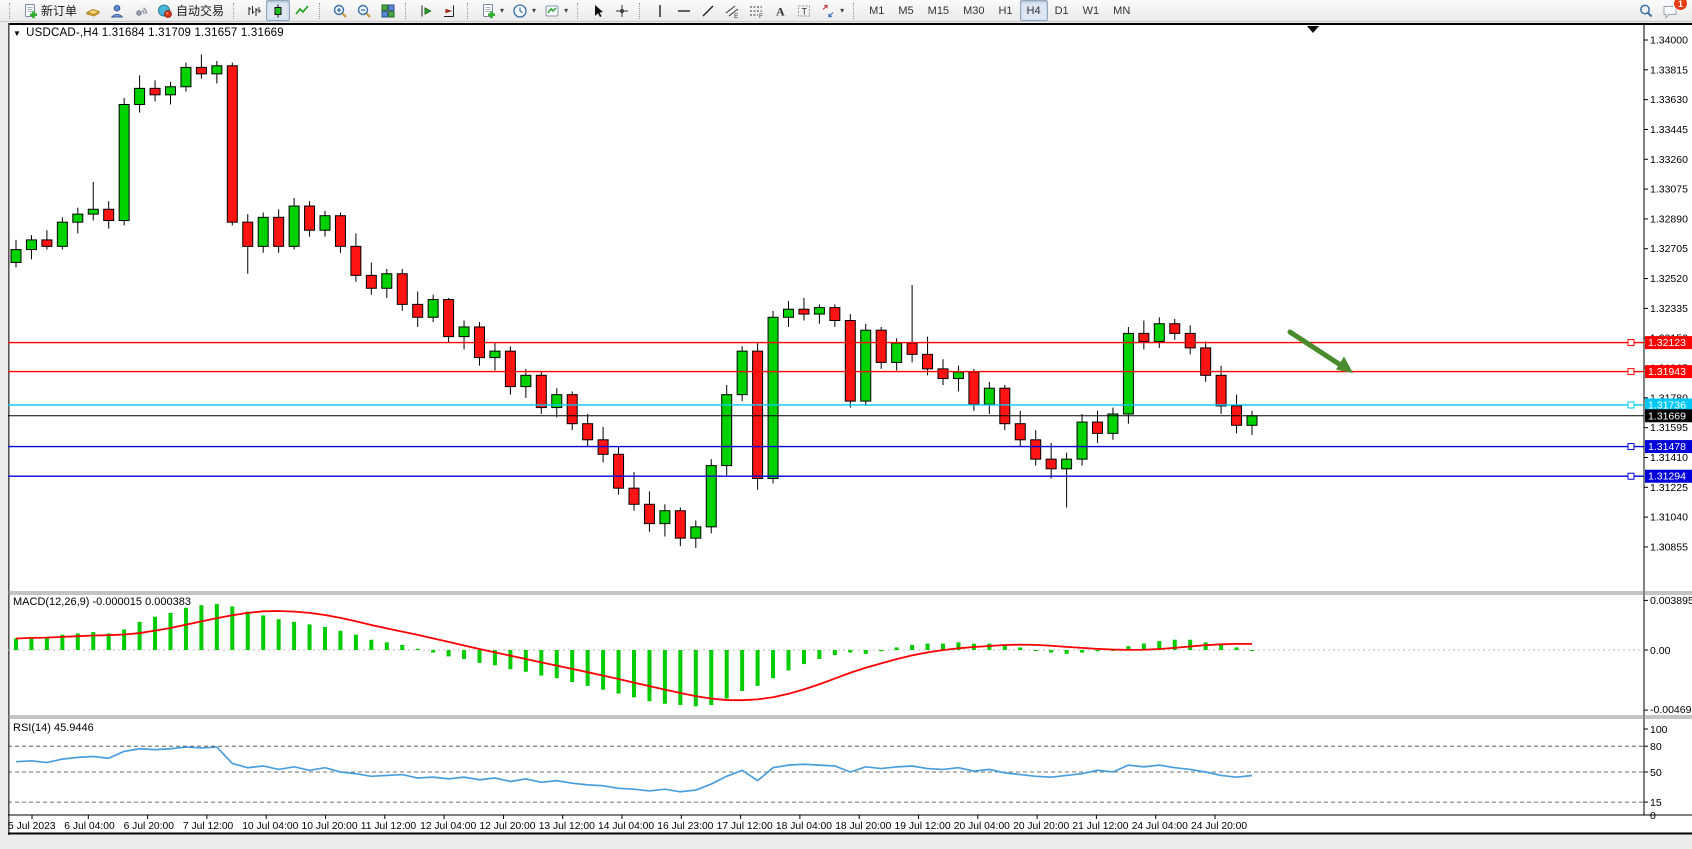  Describe the element at coordinates (17, 33) in the screenshot. I see `collapse-ohlc-icon: ▼` at that location.